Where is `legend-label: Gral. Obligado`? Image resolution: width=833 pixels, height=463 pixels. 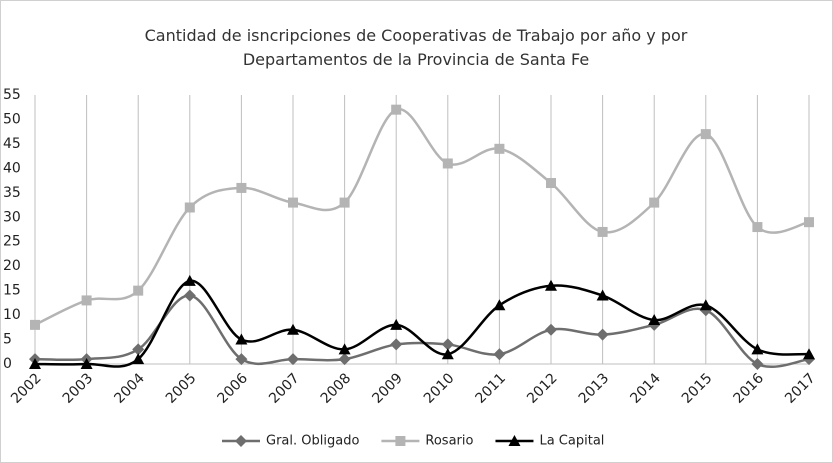 legend-label: Gral. Obligado is located at coordinates (312, 441).